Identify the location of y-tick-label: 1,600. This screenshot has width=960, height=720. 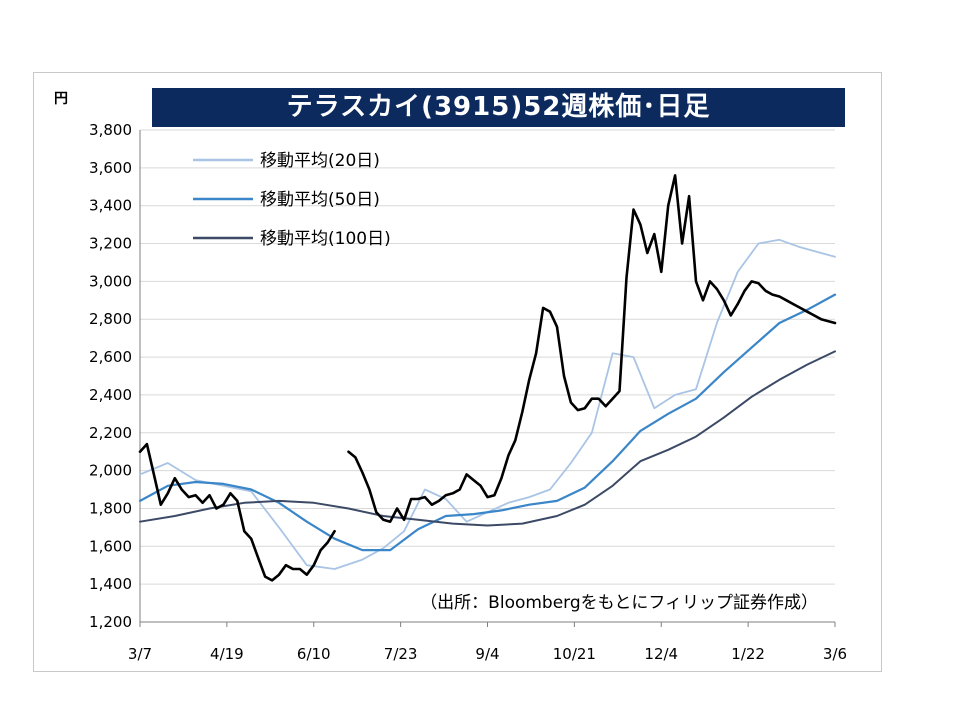
(110, 546).